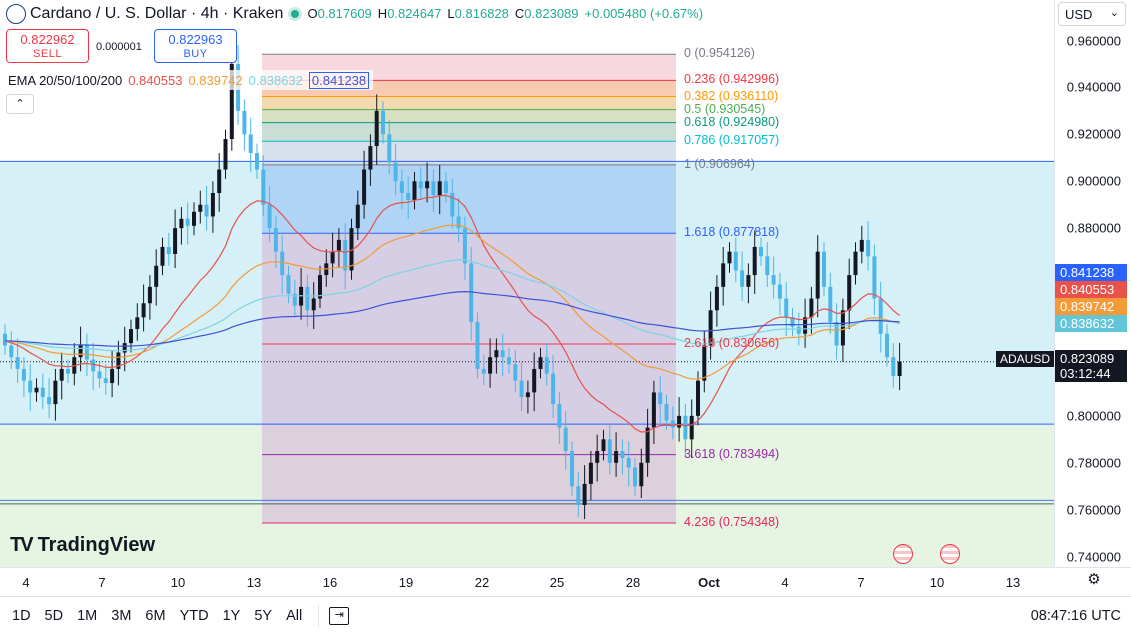  What do you see at coordinates (344, 13) in the screenshot?
I see `open-value: 0.817609` at bounding box center [344, 13].